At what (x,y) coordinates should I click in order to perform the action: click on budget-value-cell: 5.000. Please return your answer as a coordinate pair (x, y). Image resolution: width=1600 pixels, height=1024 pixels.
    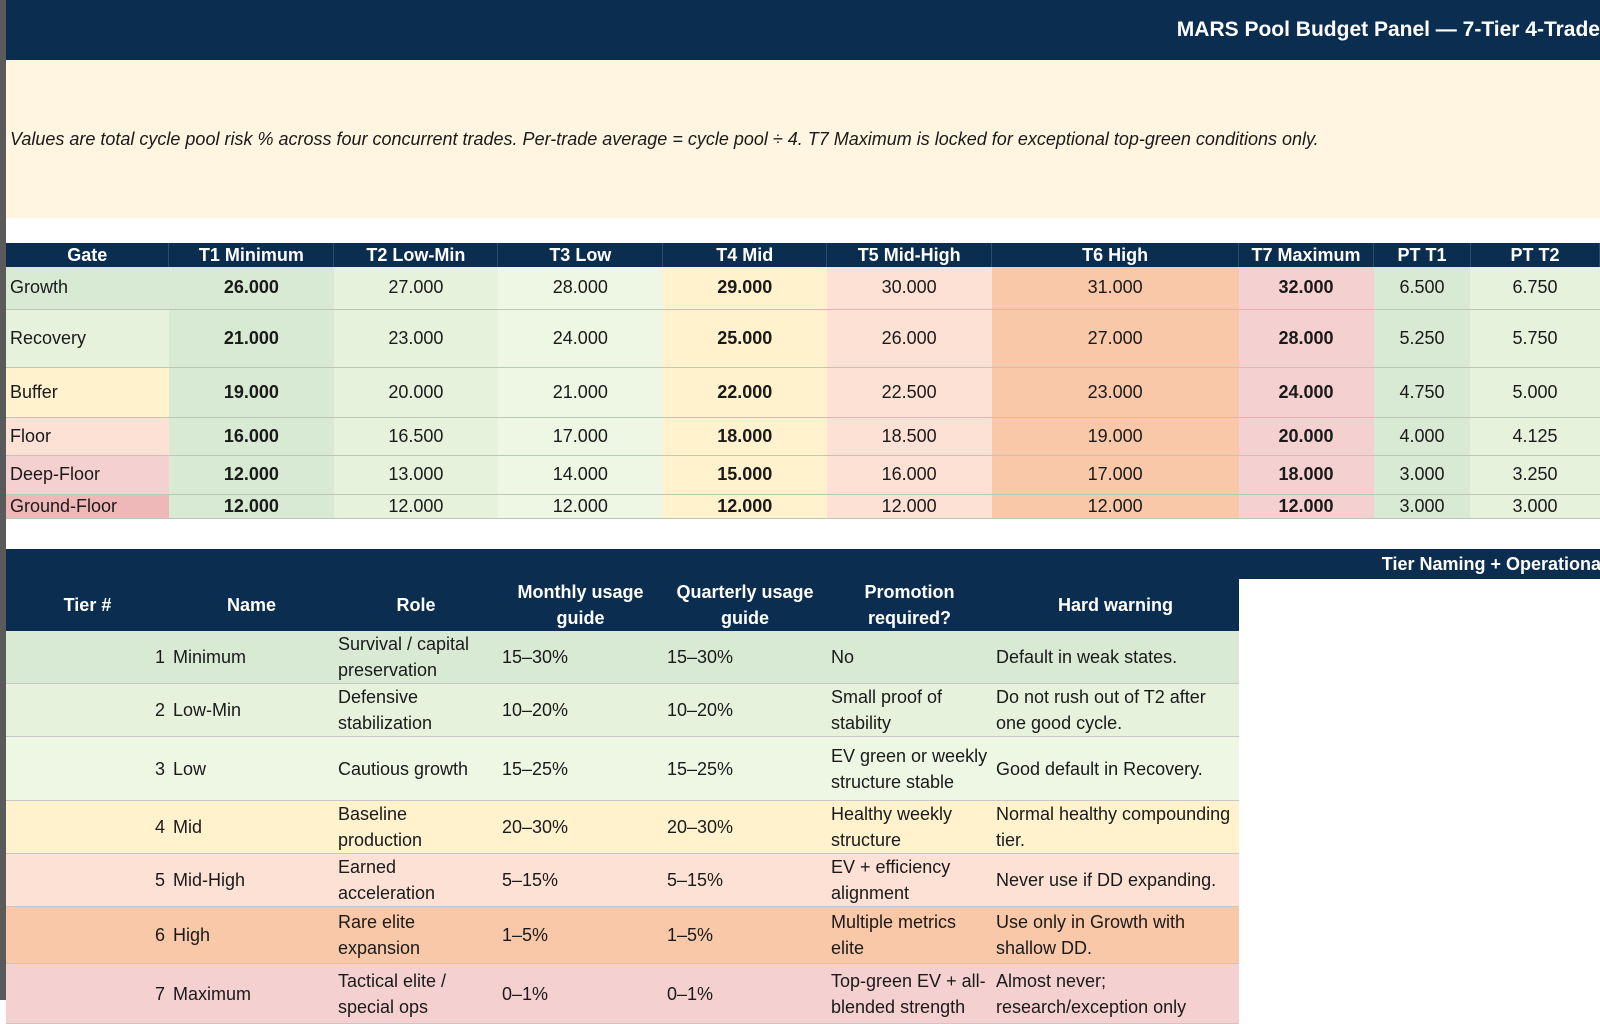
    Looking at the image, I should click on (1535, 392).